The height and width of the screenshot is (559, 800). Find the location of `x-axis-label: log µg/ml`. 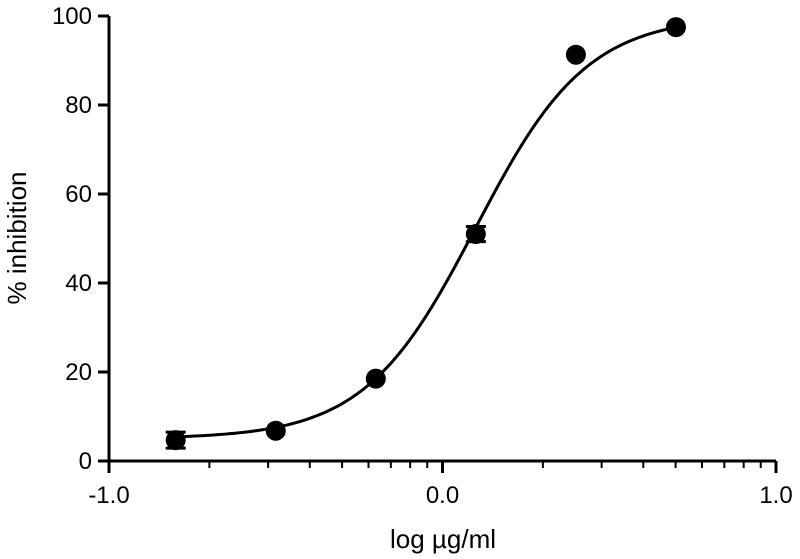

x-axis-label: log µg/ml is located at coordinates (443, 539).